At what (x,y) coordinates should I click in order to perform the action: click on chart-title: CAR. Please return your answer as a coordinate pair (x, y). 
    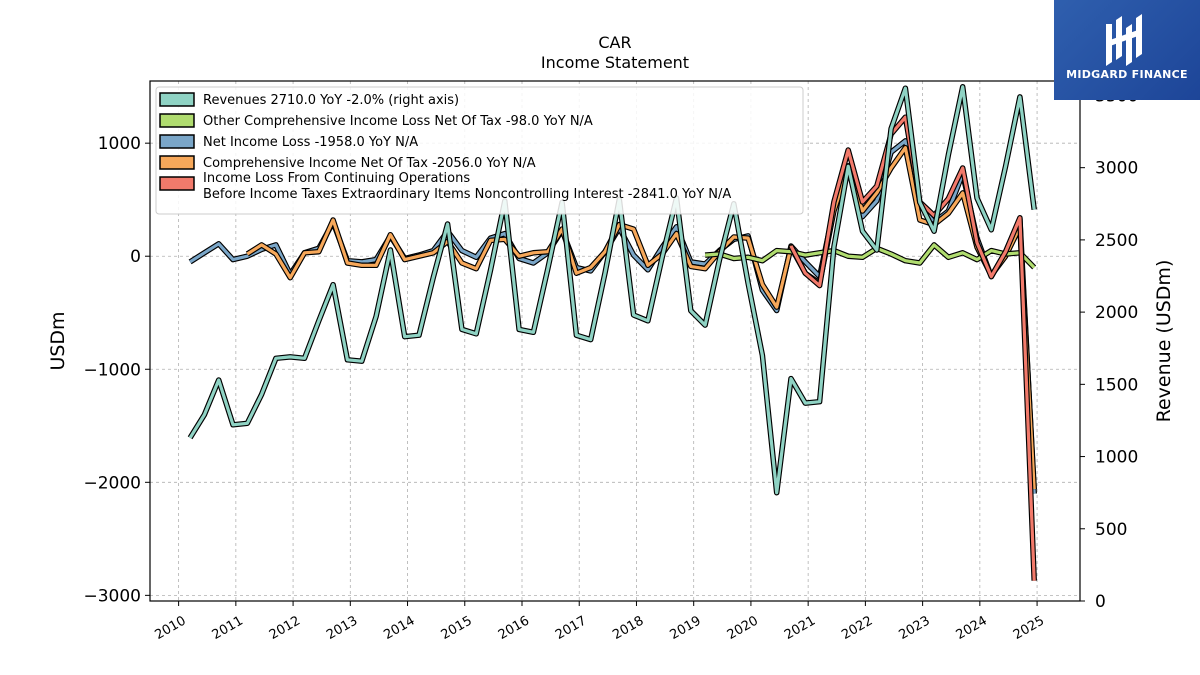
    Looking at the image, I should click on (614, 42).